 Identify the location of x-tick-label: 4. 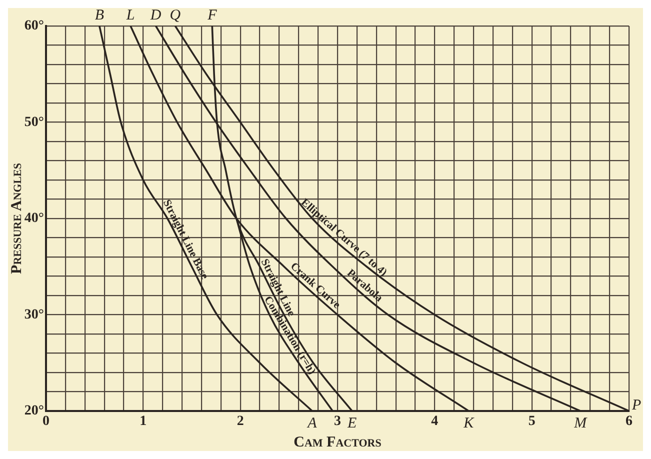
(434, 422).